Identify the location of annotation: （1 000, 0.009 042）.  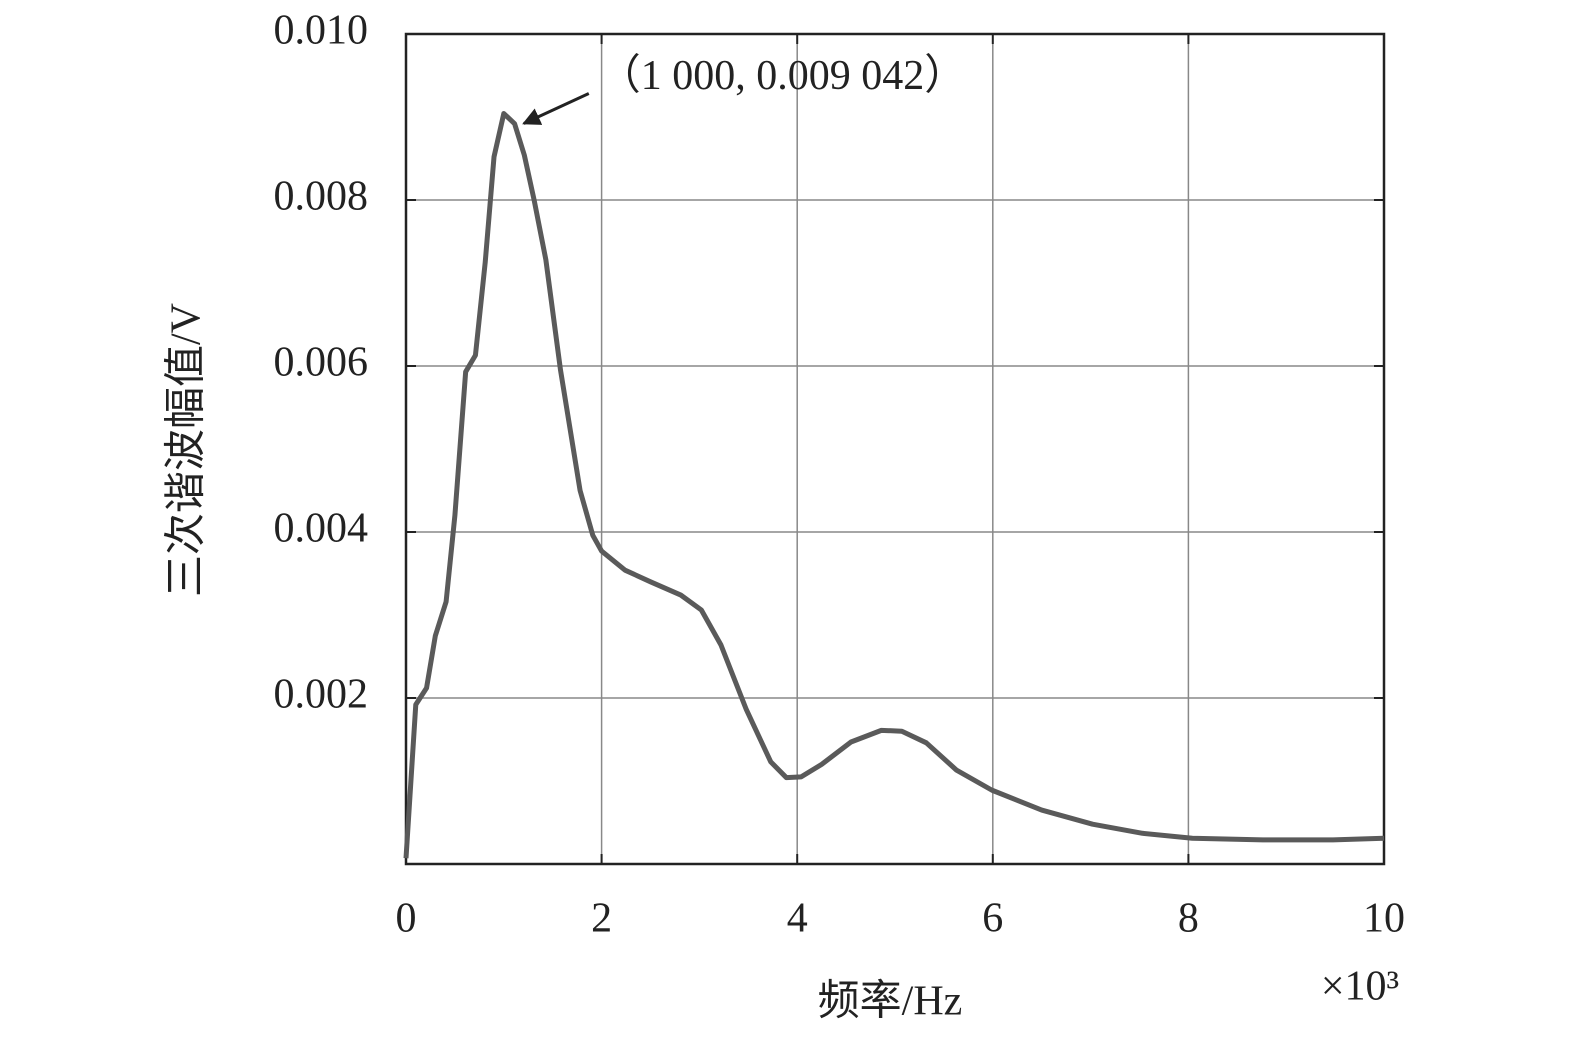
(783, 76).